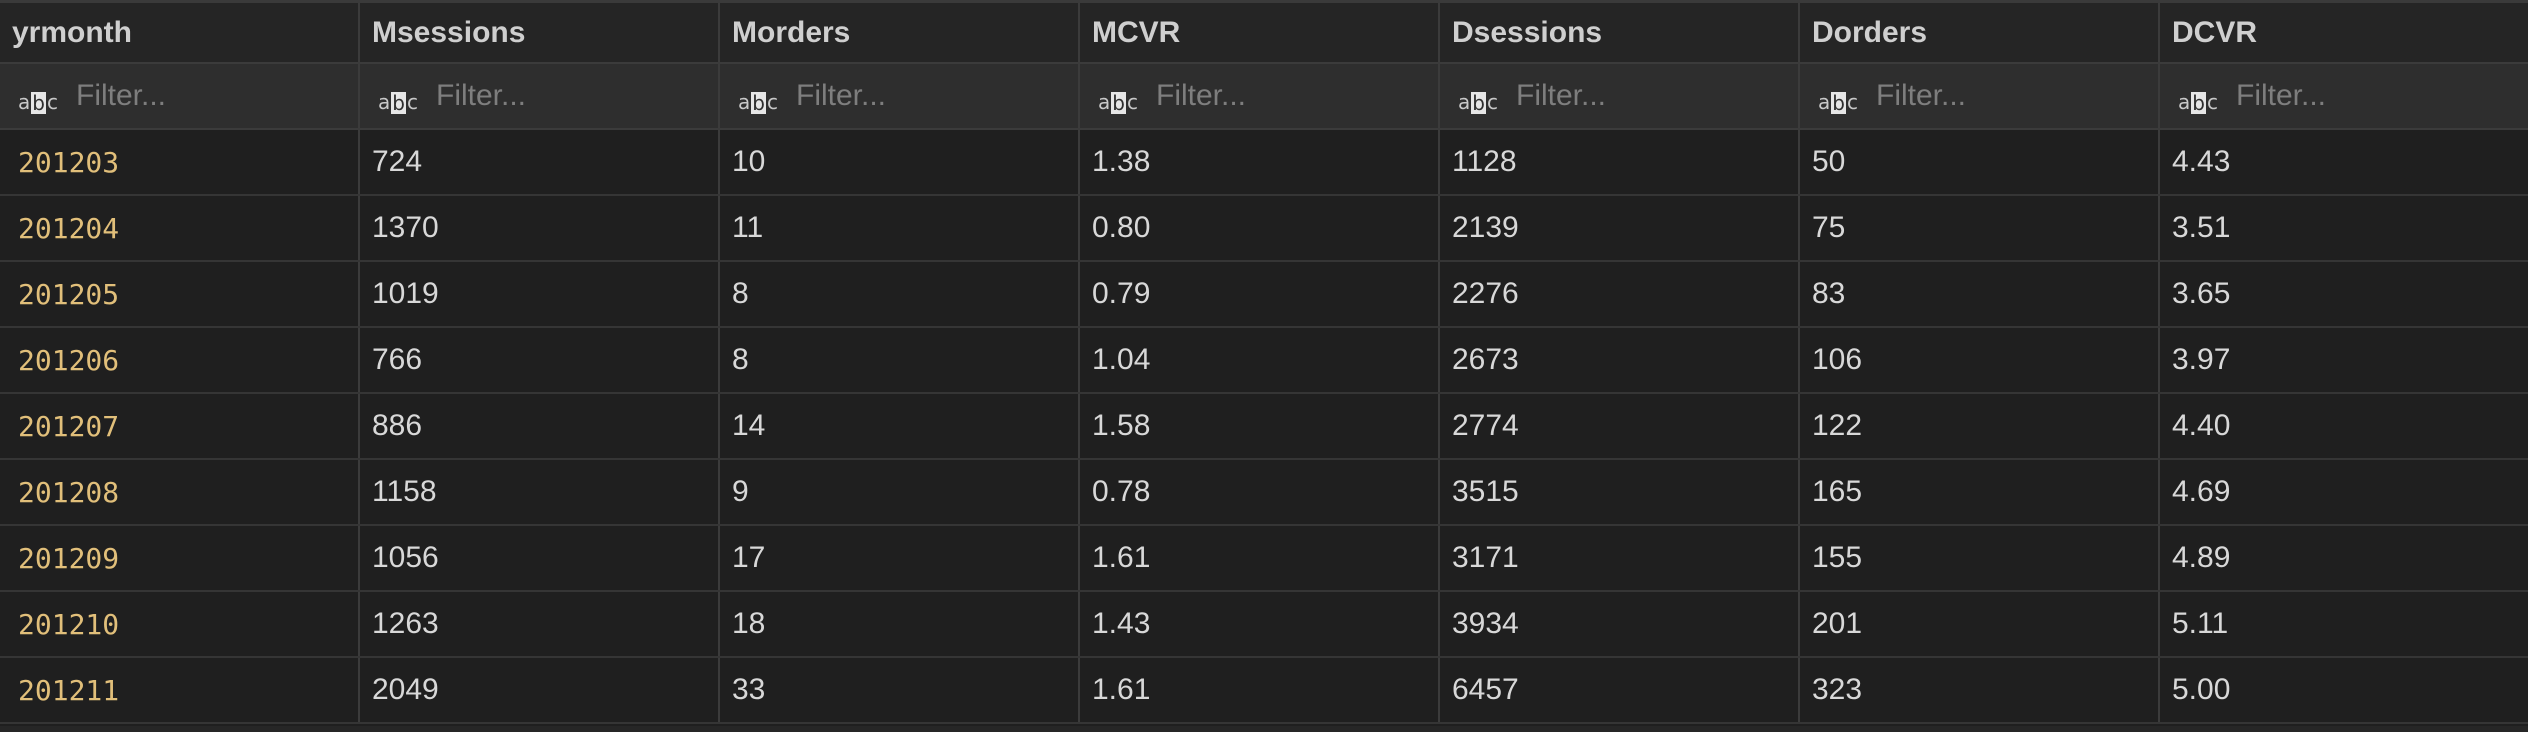 This screenshot has width=2528, height=732. I want to click on table-cell-morders: 14, so click(900, 426).